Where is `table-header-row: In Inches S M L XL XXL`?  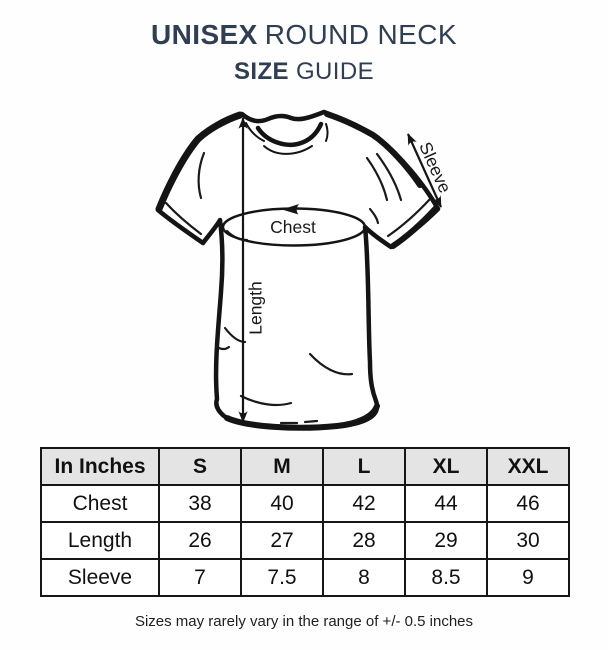
table-header-row: In Inches S M L XL XXL is located at coordinates (305, 466).